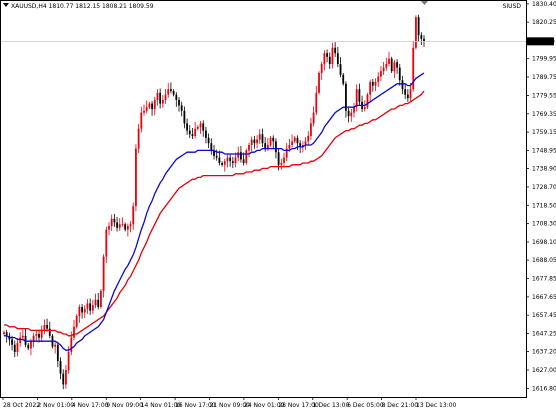  I want to click on price-tick-label: 1738.90, so click(544, 169).